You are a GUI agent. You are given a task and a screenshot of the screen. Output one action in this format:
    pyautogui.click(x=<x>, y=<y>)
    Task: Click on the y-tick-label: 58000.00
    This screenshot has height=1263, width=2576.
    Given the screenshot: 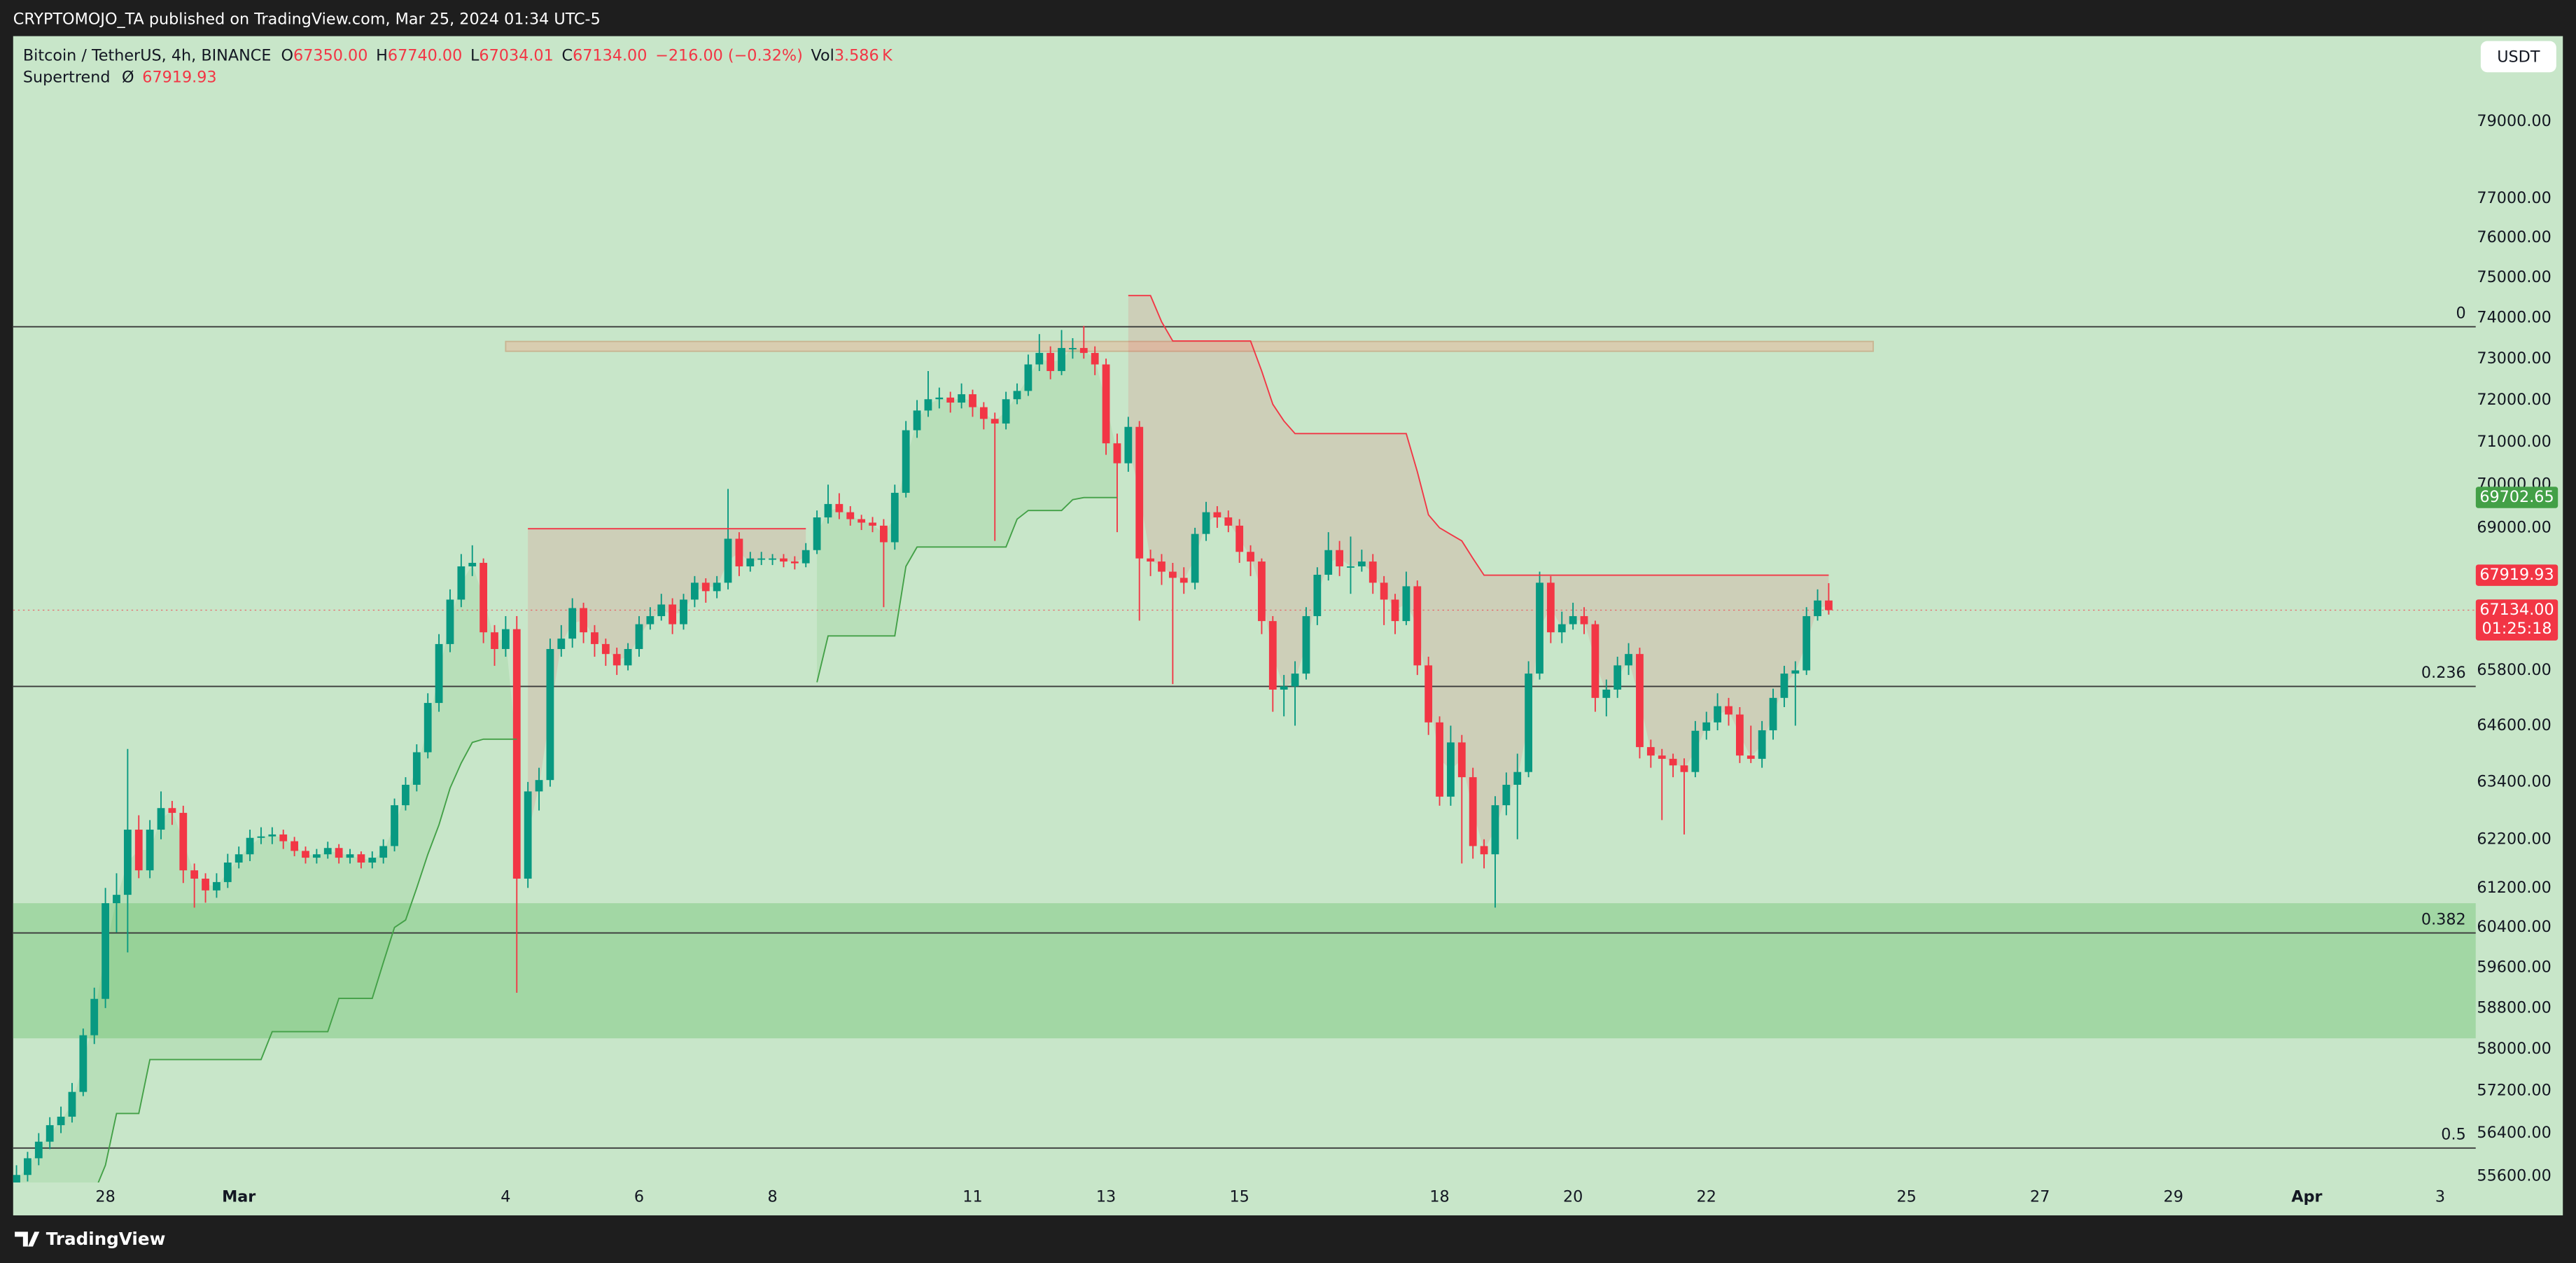 What is the action you would take?
    pyautogui.click(x=2514, y=1049)
    